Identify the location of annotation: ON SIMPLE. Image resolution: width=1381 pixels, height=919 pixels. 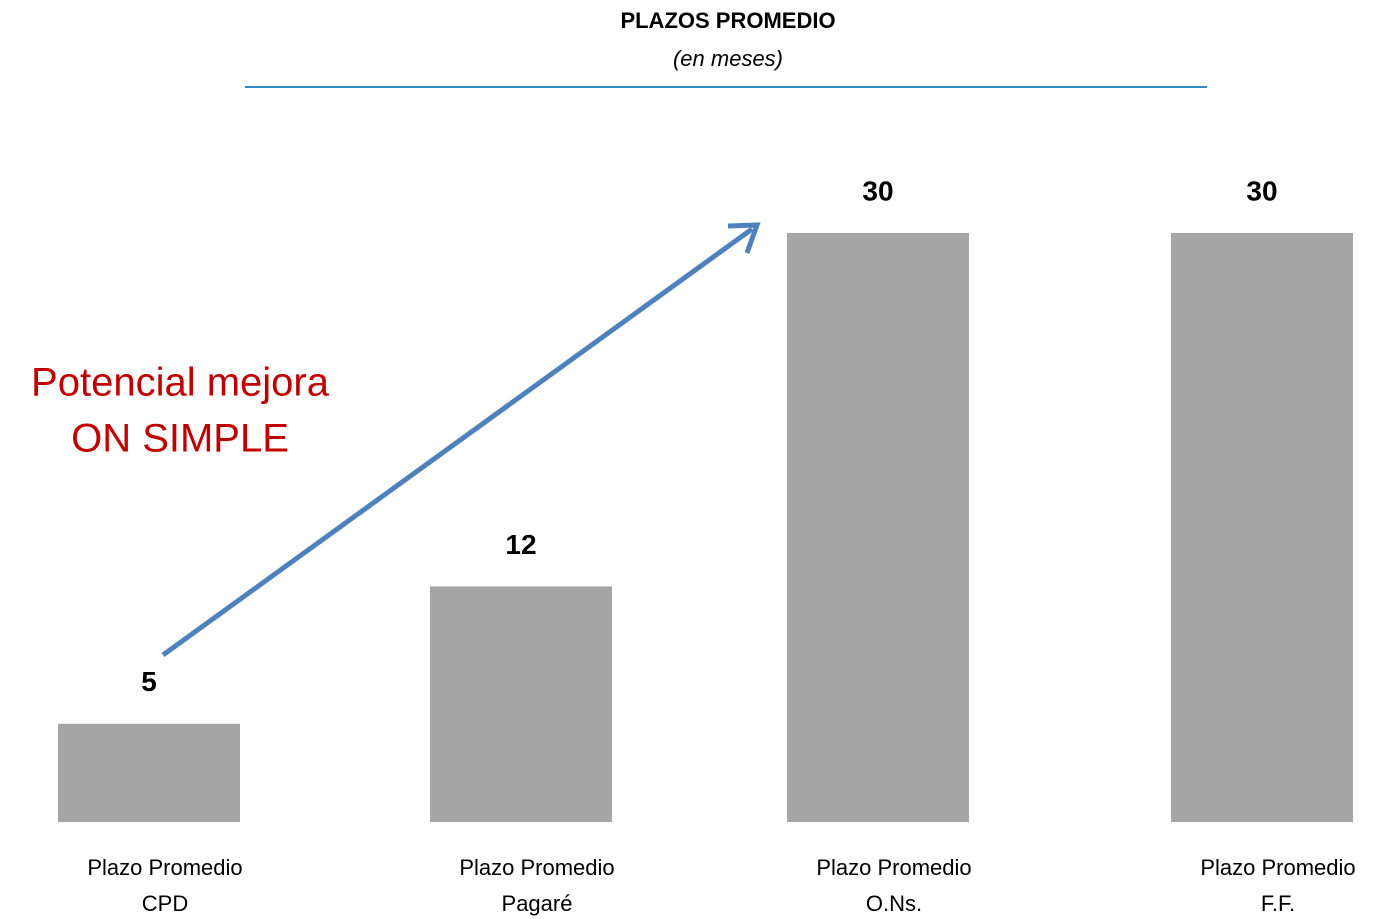
(180, 439).